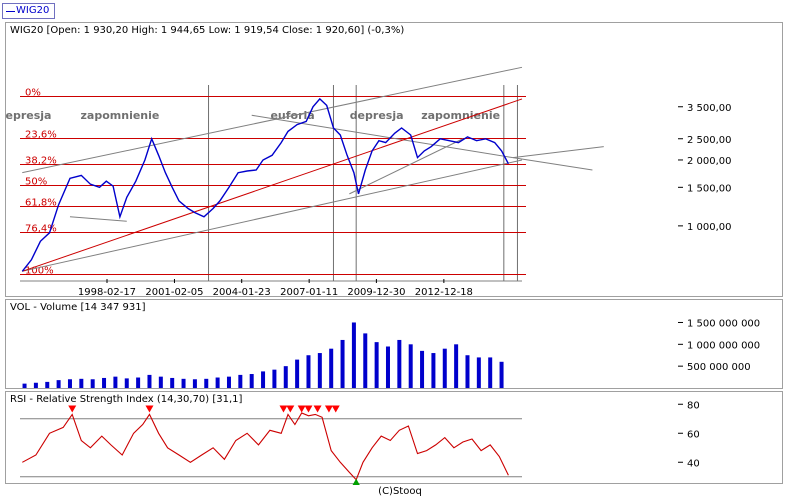 This screenshot has height=500, width=800. Describe the element at coordinates (41, 202) in the screenshot. I see `fib-level-label: 61,8%` at that location.